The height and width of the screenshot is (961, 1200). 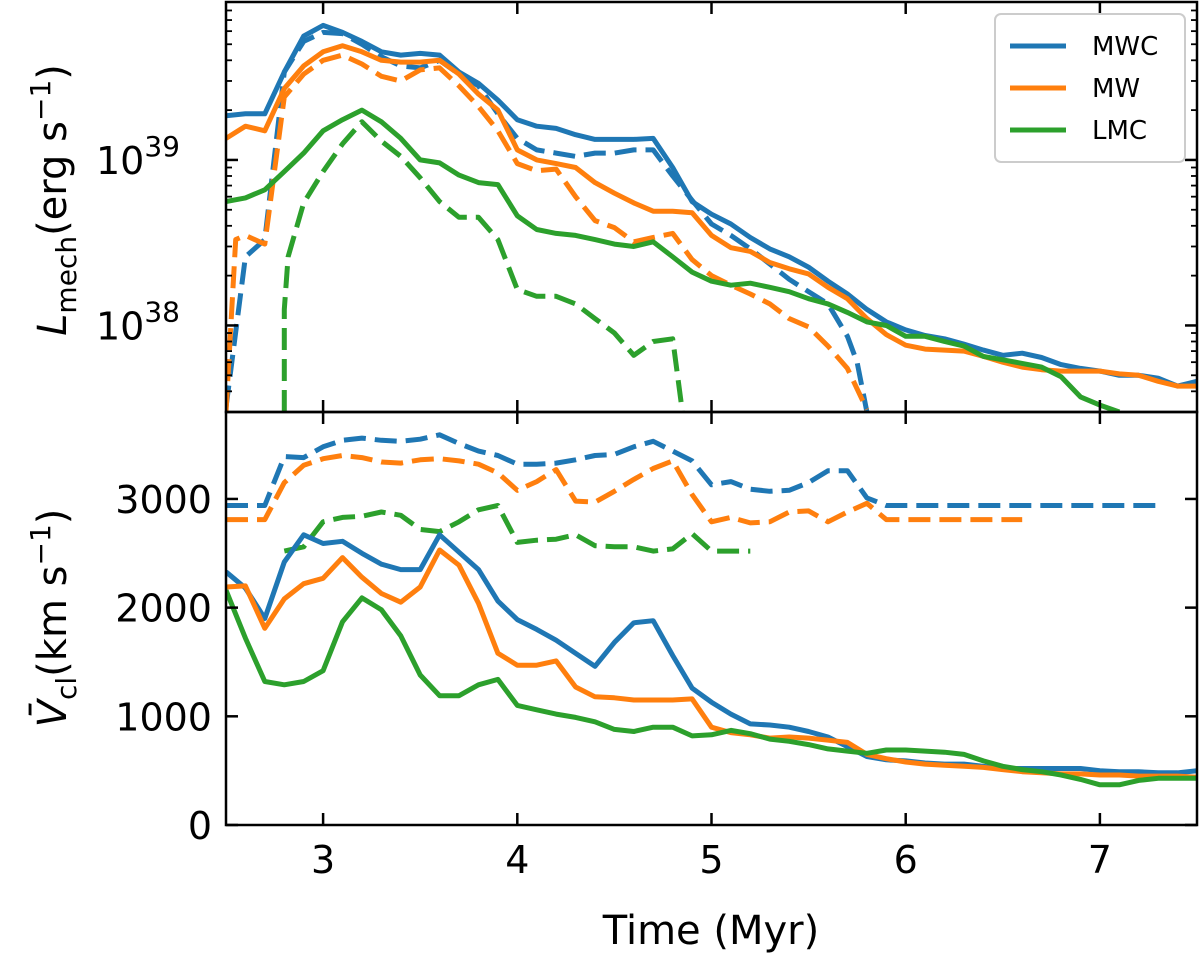 I want to click on legend-label-mw: MW, so click(x=1116, y=89).